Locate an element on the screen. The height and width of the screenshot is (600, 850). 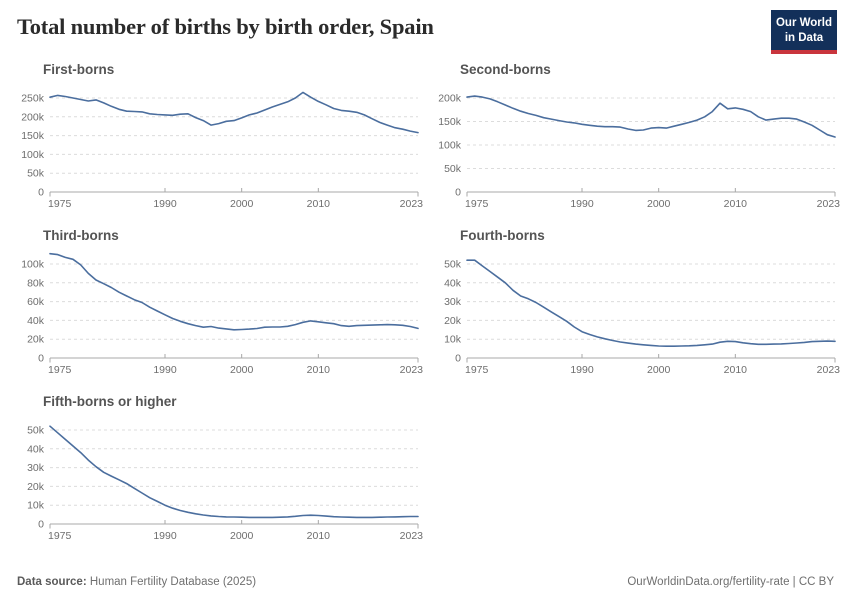
y-tick-label: 80k is located at coordinates (36, 283).